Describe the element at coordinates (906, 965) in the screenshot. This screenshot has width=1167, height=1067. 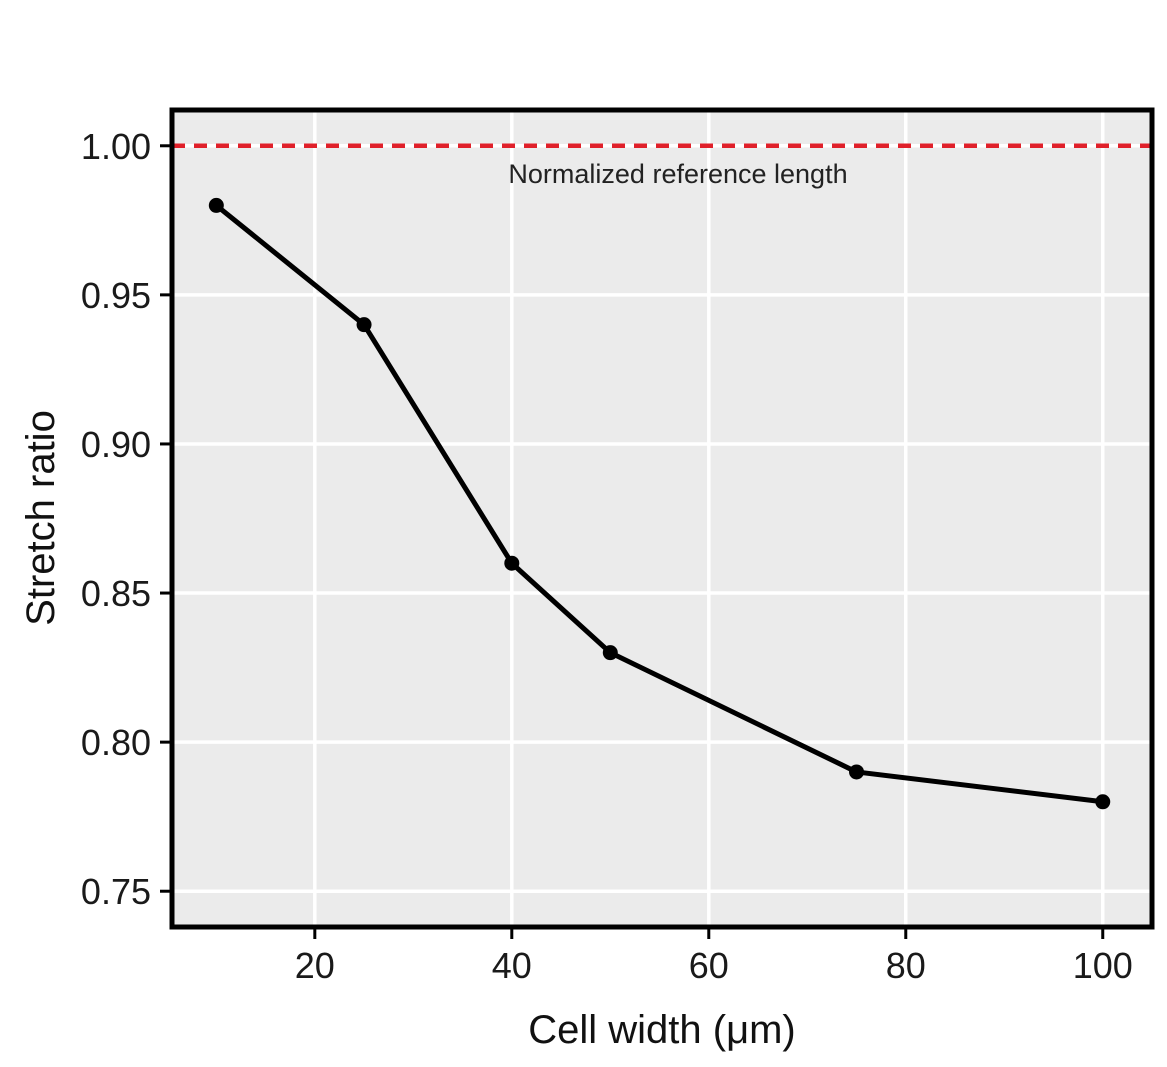
I see `x-tick-label: 80` at that location.